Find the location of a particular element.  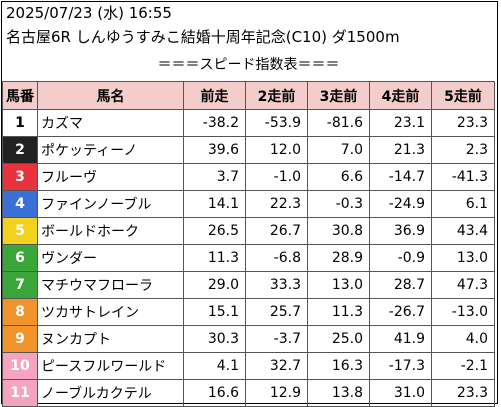

horse-number-badge: 9 is located at coordinates (20, 339).